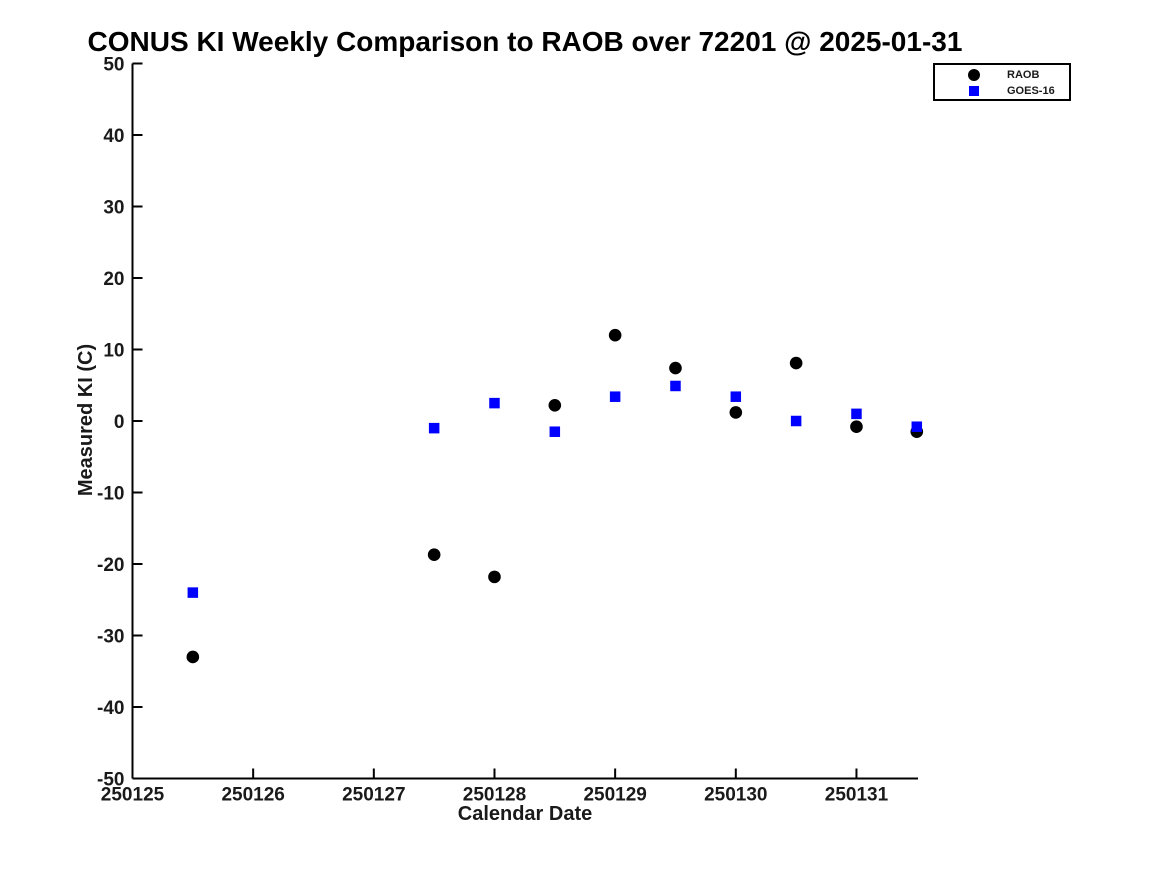  I want to click on legend-item-raob: RAOB, so click(1002, 75).